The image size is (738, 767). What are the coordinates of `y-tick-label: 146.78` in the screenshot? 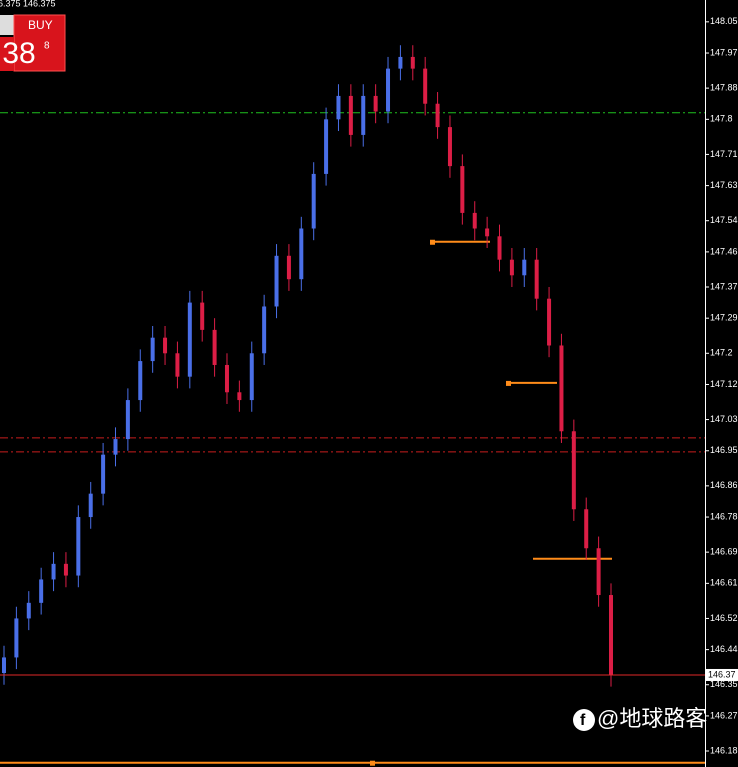 It's located at (724, 516).